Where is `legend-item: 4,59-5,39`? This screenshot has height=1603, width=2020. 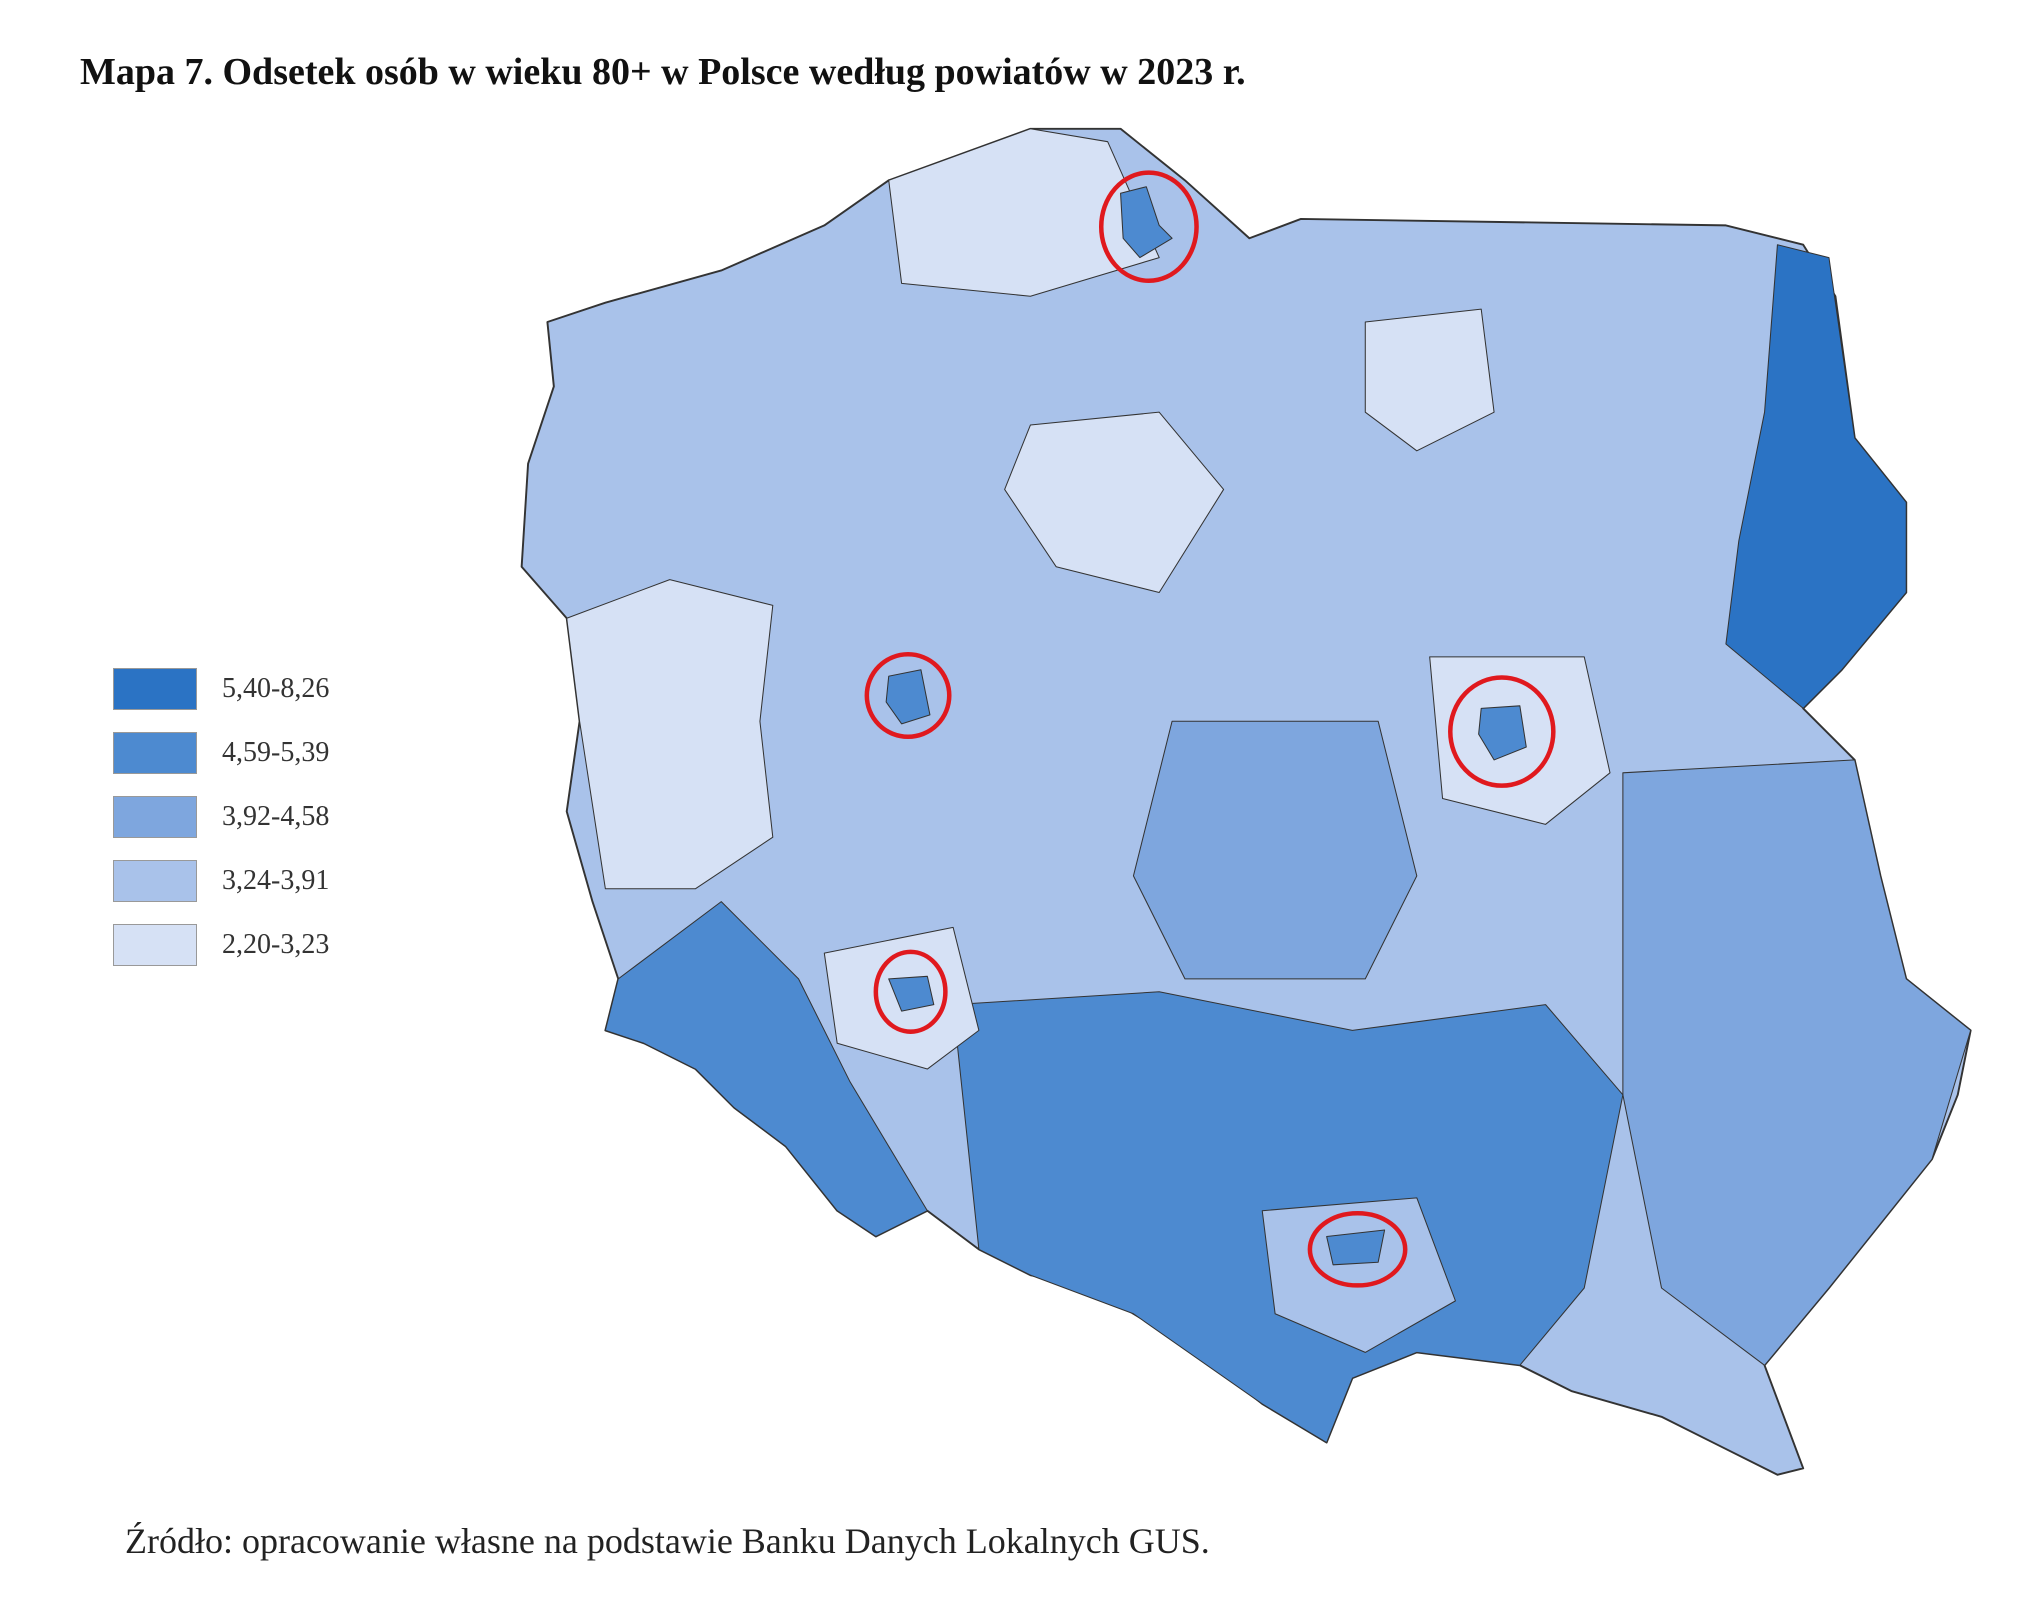
legend-item: 4,59-5,39 is located at coordinates (221, 753).